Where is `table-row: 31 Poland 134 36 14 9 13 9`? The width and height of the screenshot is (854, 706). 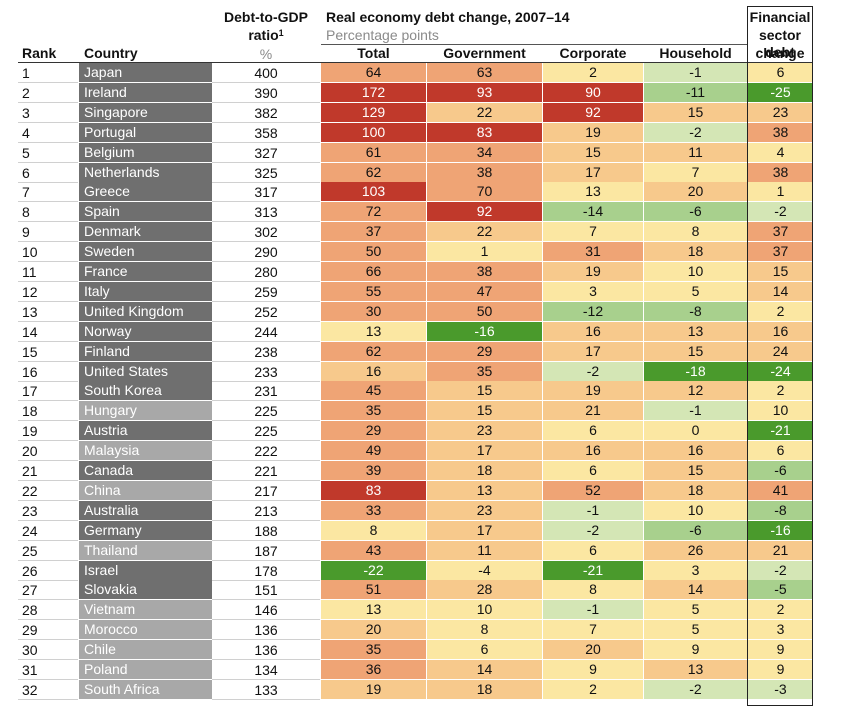
table-row: 31 Poland 134 36 14 9 13 9 is located at coordinates (427, 670).